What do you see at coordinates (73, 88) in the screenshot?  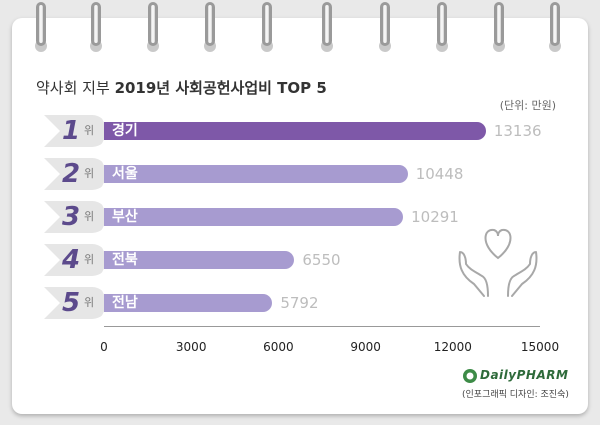 I see `chart-title-part1: 약사회 지부` at bounding box center [73, 88].